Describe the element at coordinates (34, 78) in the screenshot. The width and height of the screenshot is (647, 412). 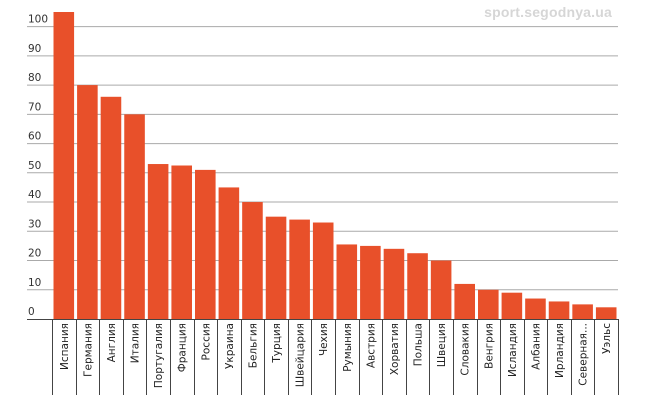
I see `y-tick-label: 80` at that location.